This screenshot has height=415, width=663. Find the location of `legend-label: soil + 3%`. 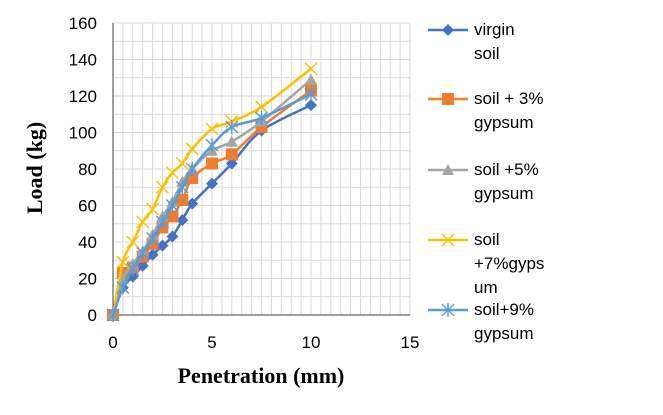

legend-label: soil + 3% is located at coordinates (508, 98).